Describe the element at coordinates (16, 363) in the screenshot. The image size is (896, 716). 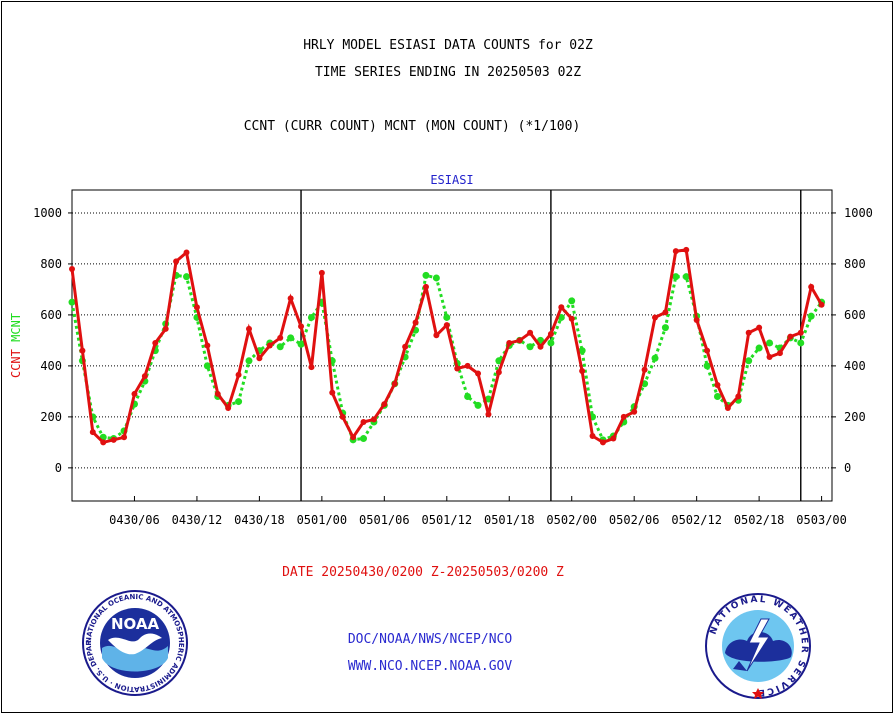
I see `ylabel-ccnt: CCNT` at that location.